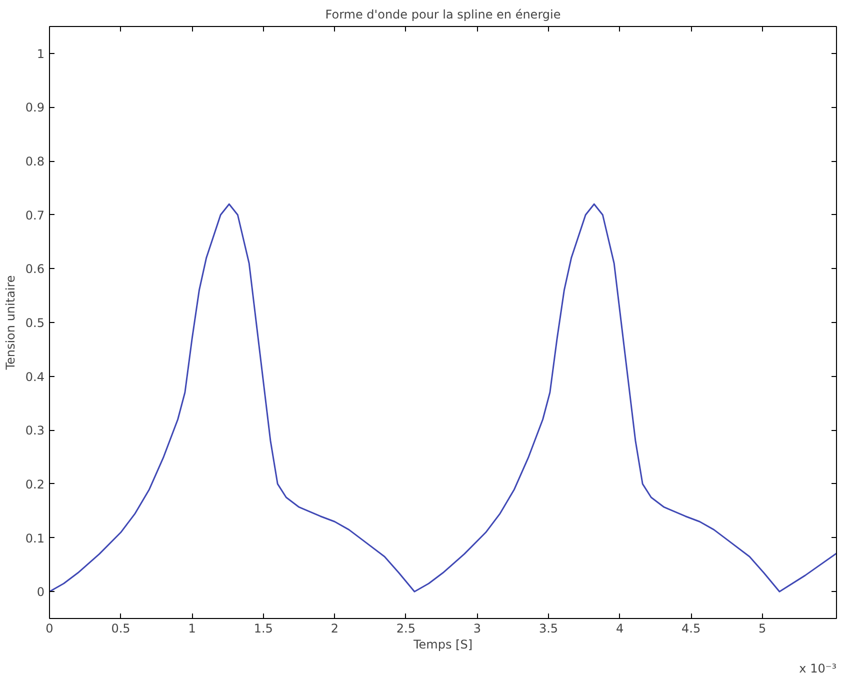 This screenshot has width=866, height=688. I want to click on text: x 10⁻³, so click(818, 669).